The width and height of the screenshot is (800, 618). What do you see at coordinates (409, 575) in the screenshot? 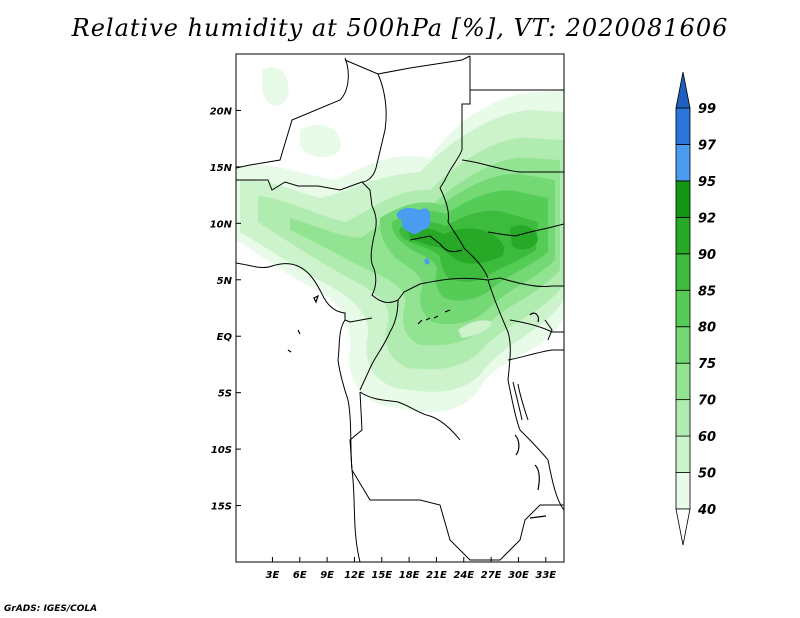
I see `x-tick-label: 18E` at bounding box center [409, 575].